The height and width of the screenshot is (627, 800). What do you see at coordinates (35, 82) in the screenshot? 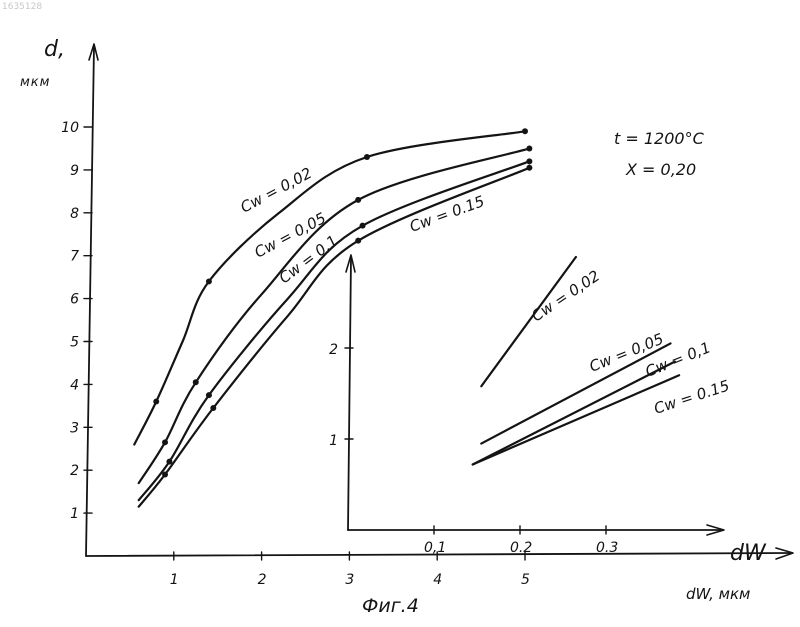
I see `main-y-axis-unit: мкм` at bounding box center [35, 82].